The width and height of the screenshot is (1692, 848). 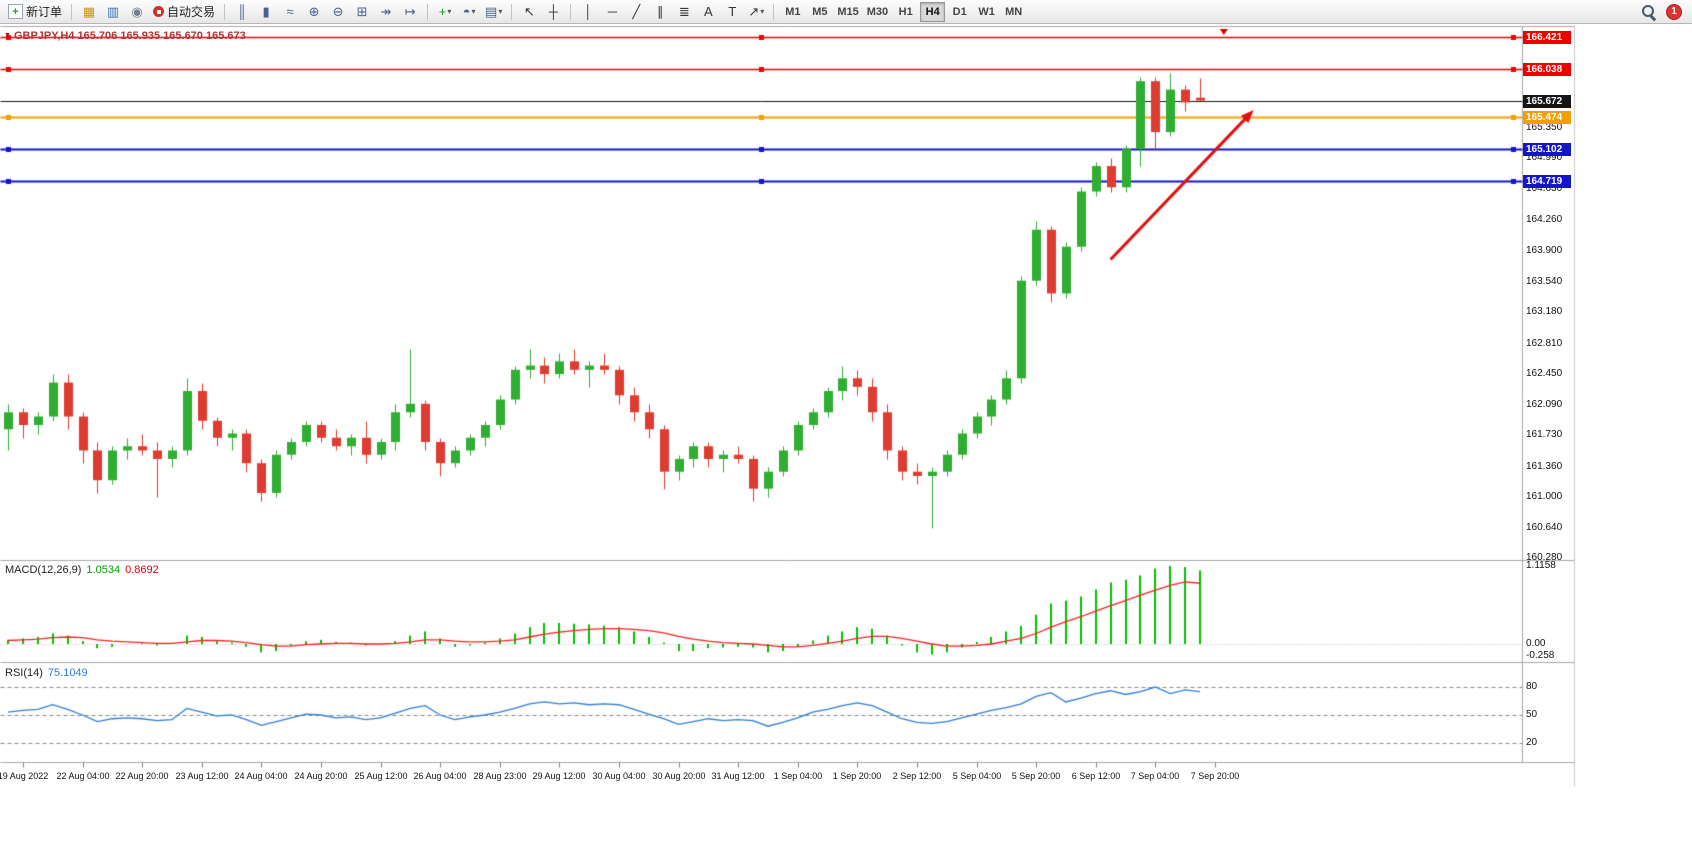 I want to click on macd-axis-label: -0.258, so click(x=1540, y=655).